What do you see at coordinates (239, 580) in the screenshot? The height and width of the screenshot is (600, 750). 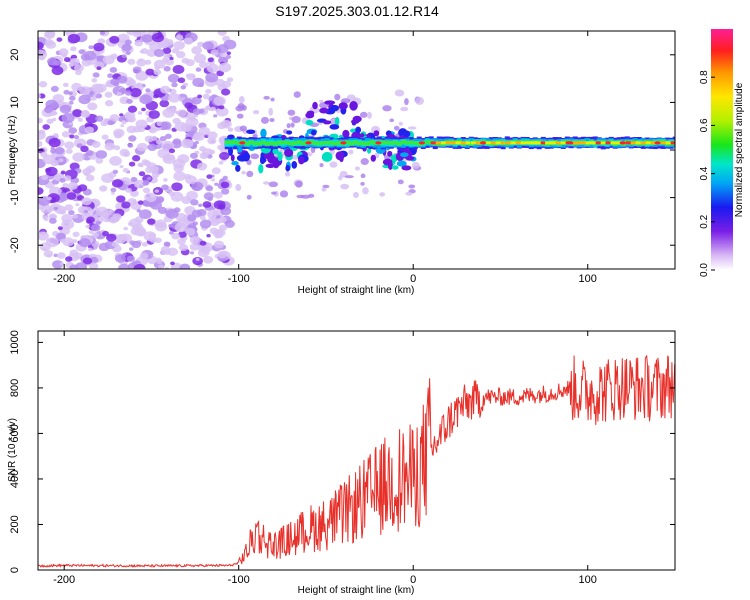 I see `snr-xtick-label: -100` at bounding box center [239, 580].